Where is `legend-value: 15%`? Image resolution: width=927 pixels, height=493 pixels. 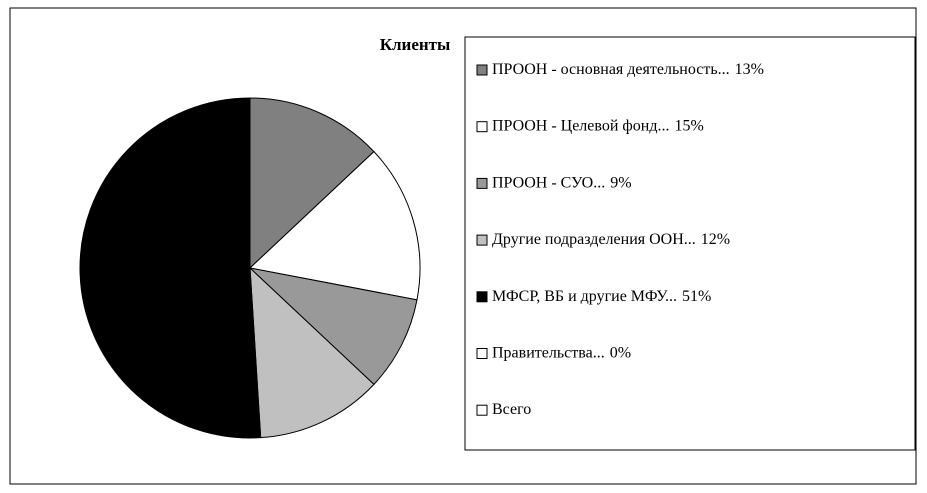 legend-value: 15% is located at coordinates (688, 125).